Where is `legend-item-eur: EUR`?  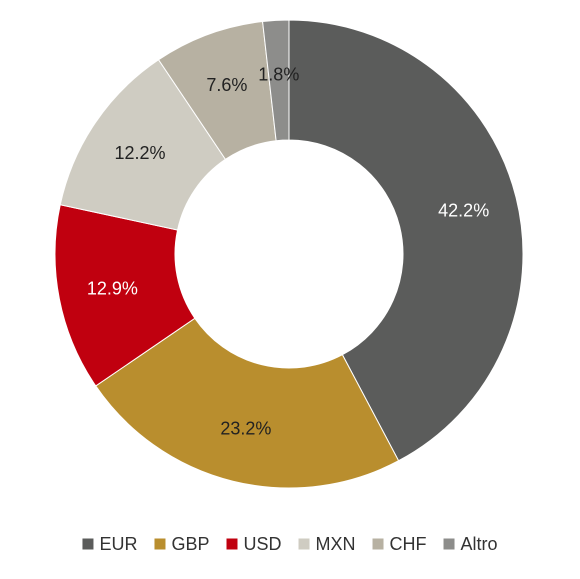
legend-item-eur: EUR is located at coordinates (109, 544).